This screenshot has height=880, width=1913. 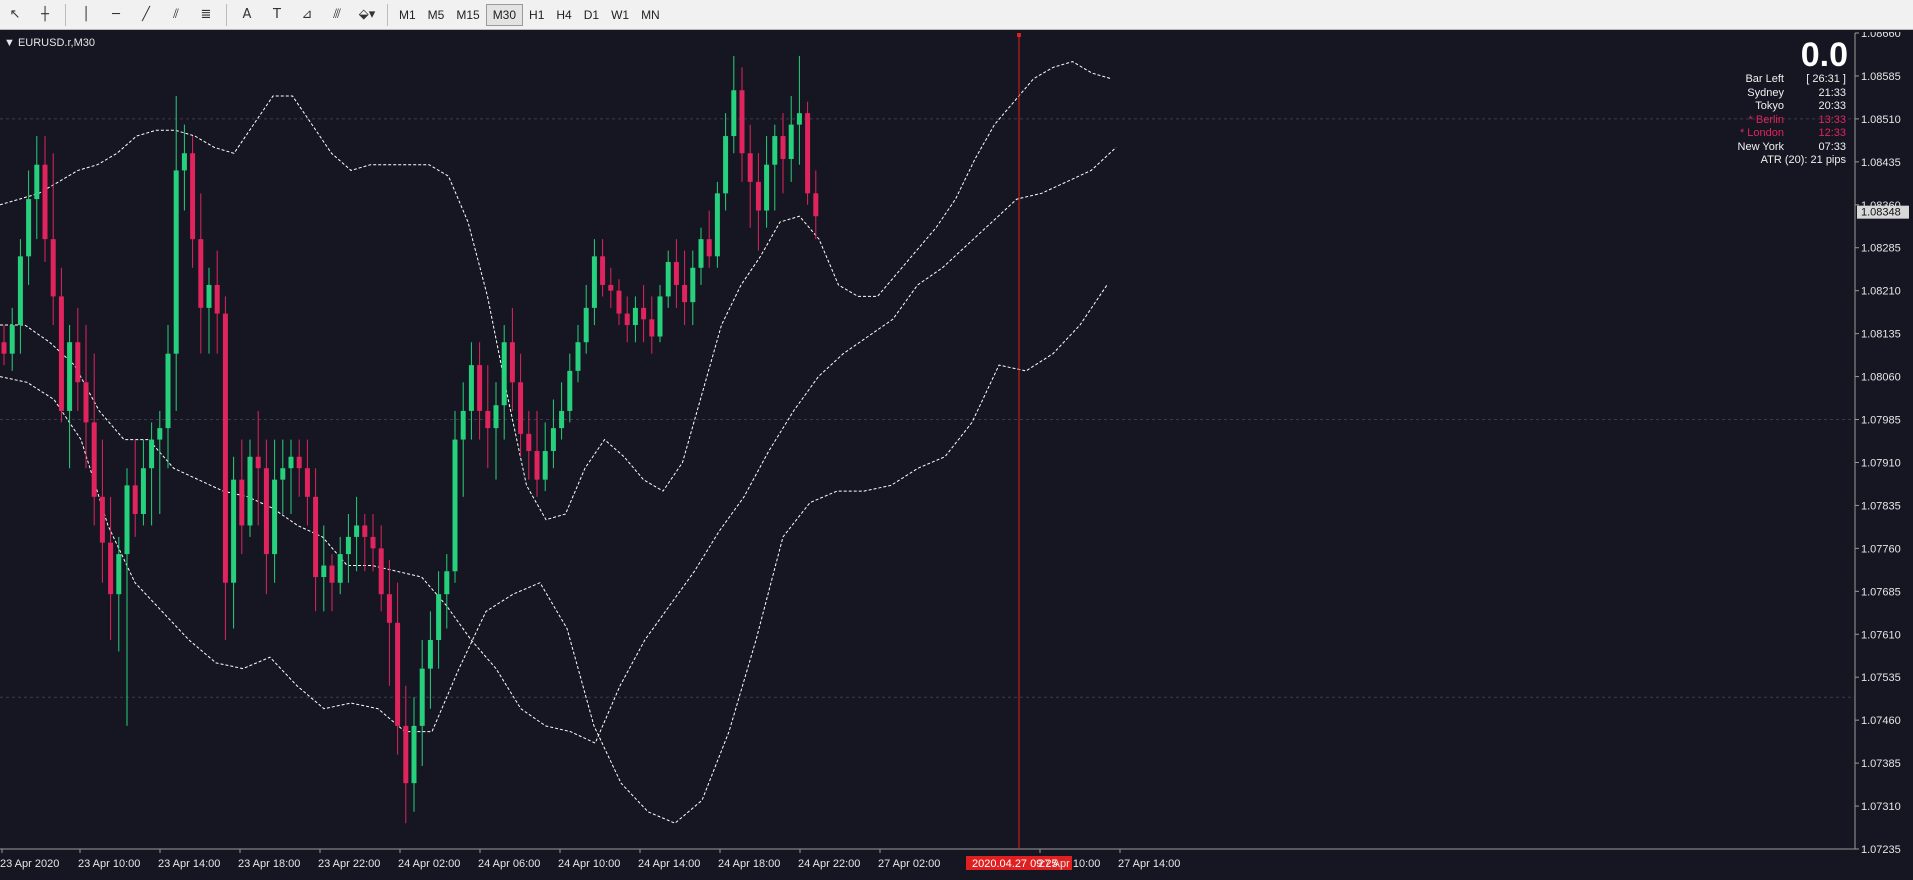 I want to click on session-value: 07:33, so click(x=1832, y=146).